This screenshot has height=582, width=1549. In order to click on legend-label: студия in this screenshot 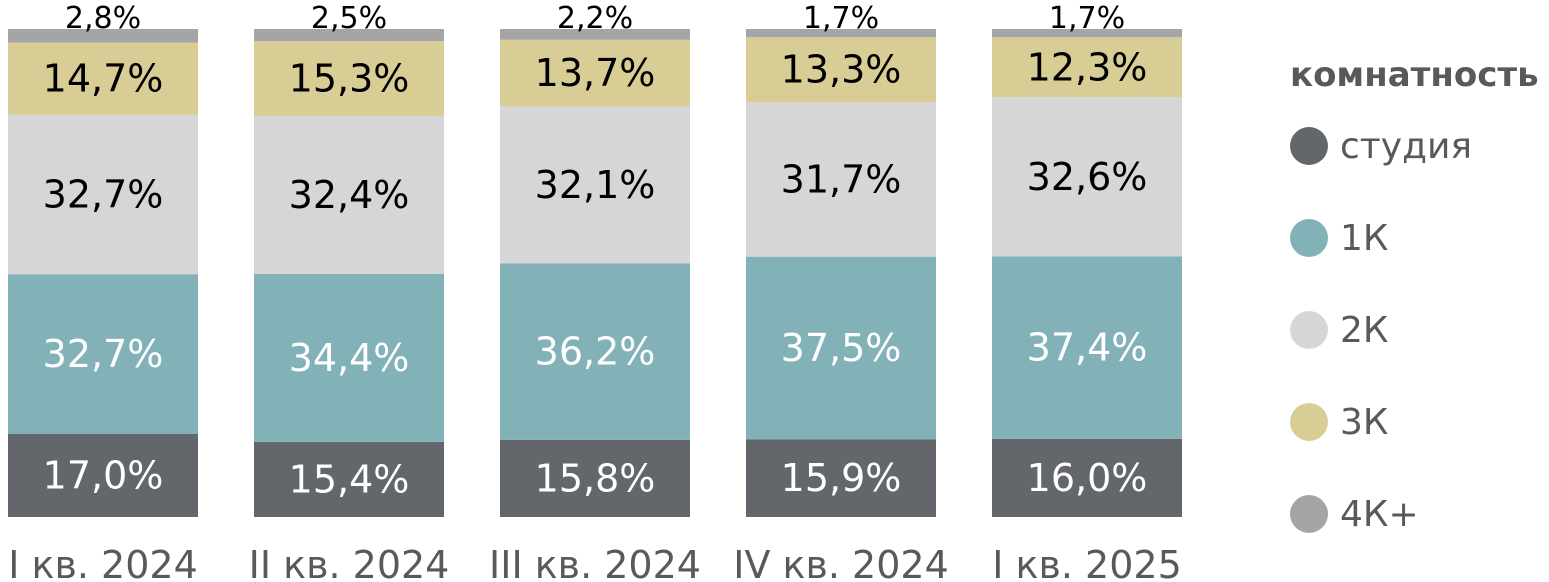, I will do `click(1406, 146)`.